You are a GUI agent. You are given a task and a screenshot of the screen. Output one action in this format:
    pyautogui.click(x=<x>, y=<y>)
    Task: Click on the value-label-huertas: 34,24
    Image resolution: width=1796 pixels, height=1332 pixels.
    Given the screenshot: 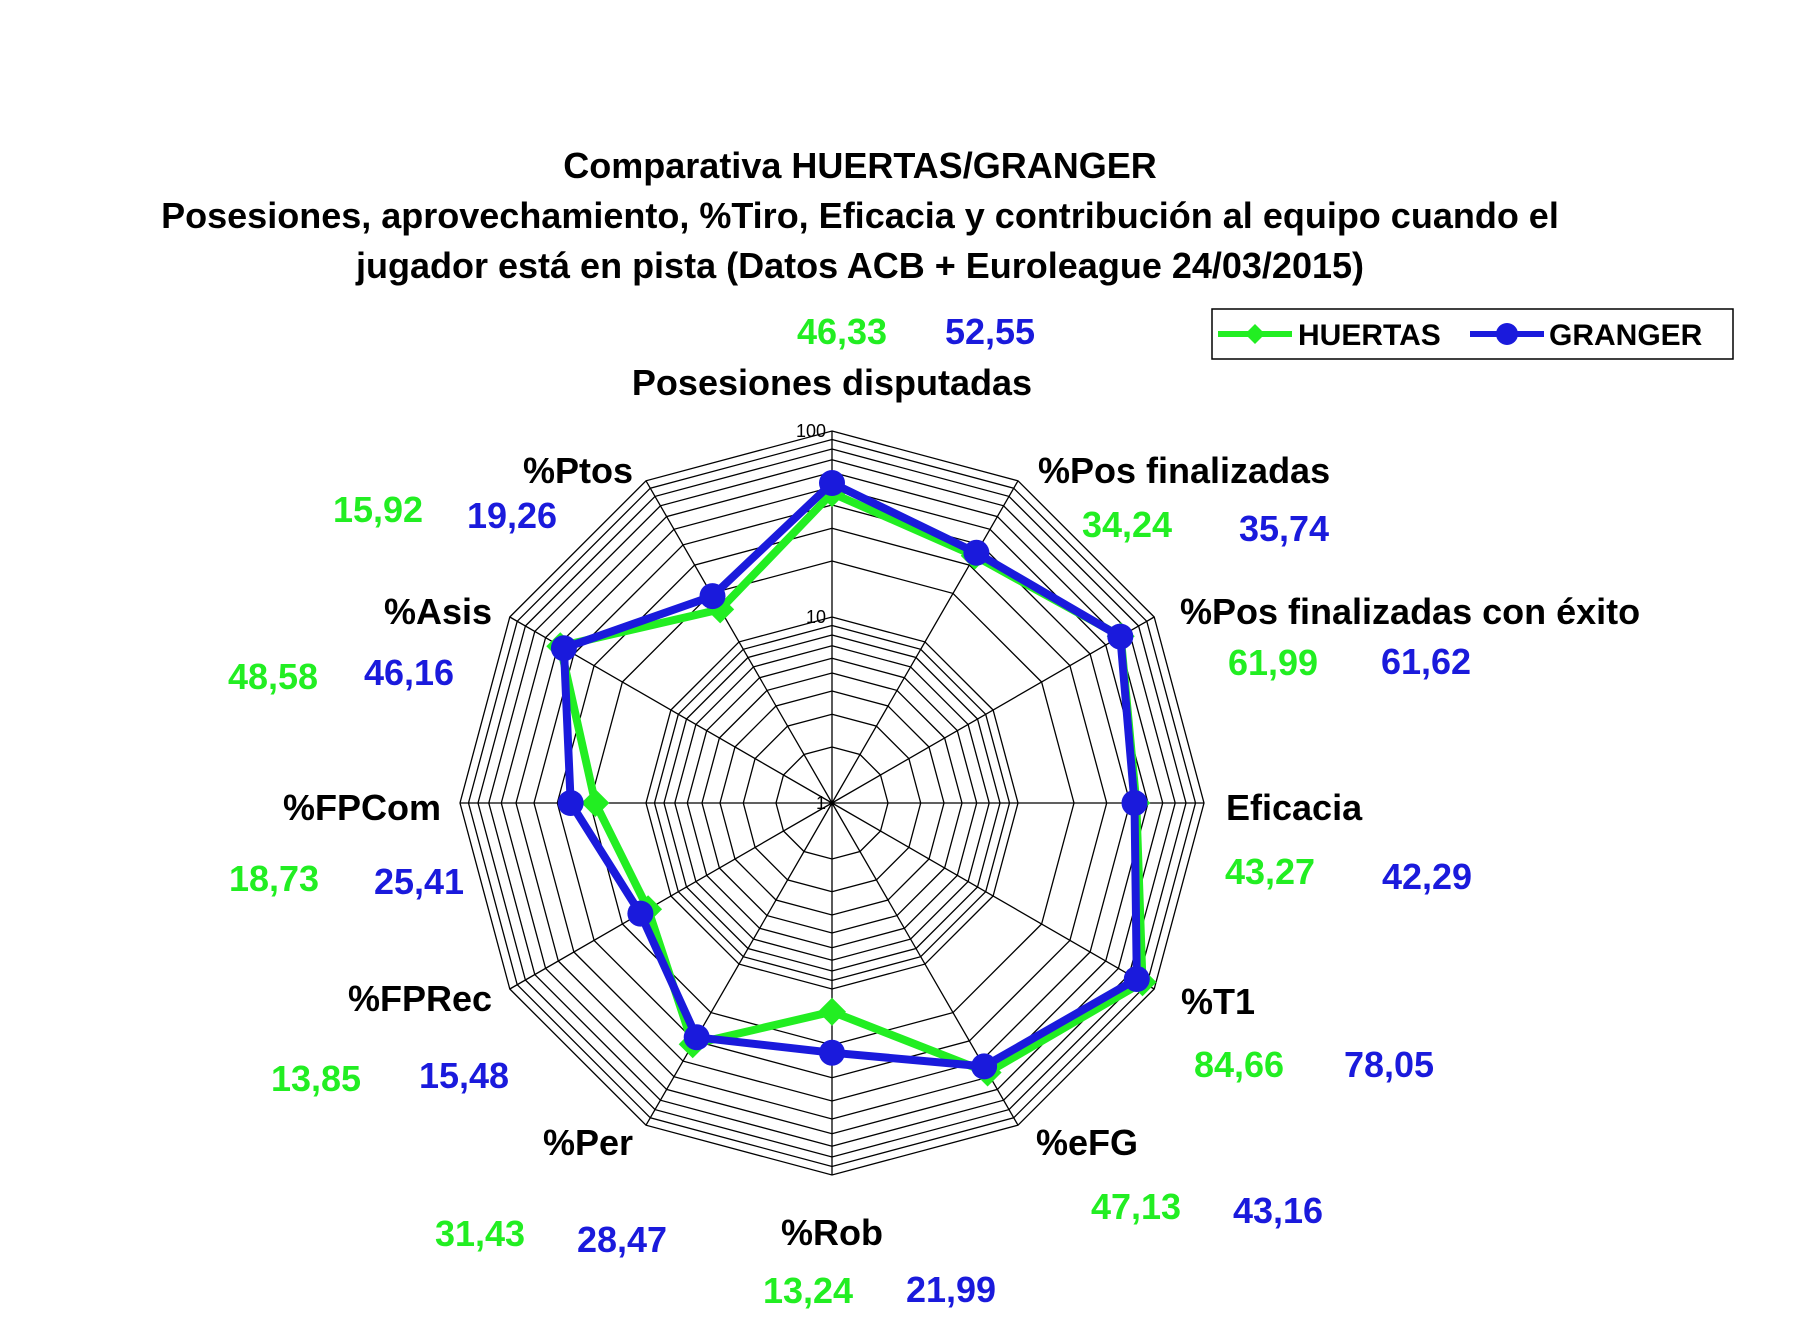 What is the action you would take?
    pyautogui.click(x=1127, y=524)
    